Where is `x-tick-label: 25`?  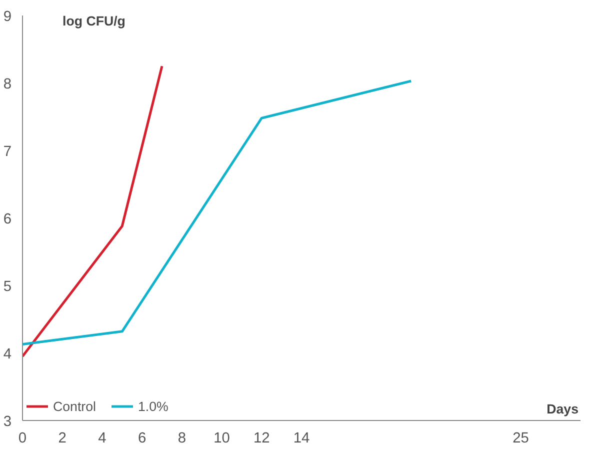 x-tick-label: 25 is located at coordinates (520, 438).